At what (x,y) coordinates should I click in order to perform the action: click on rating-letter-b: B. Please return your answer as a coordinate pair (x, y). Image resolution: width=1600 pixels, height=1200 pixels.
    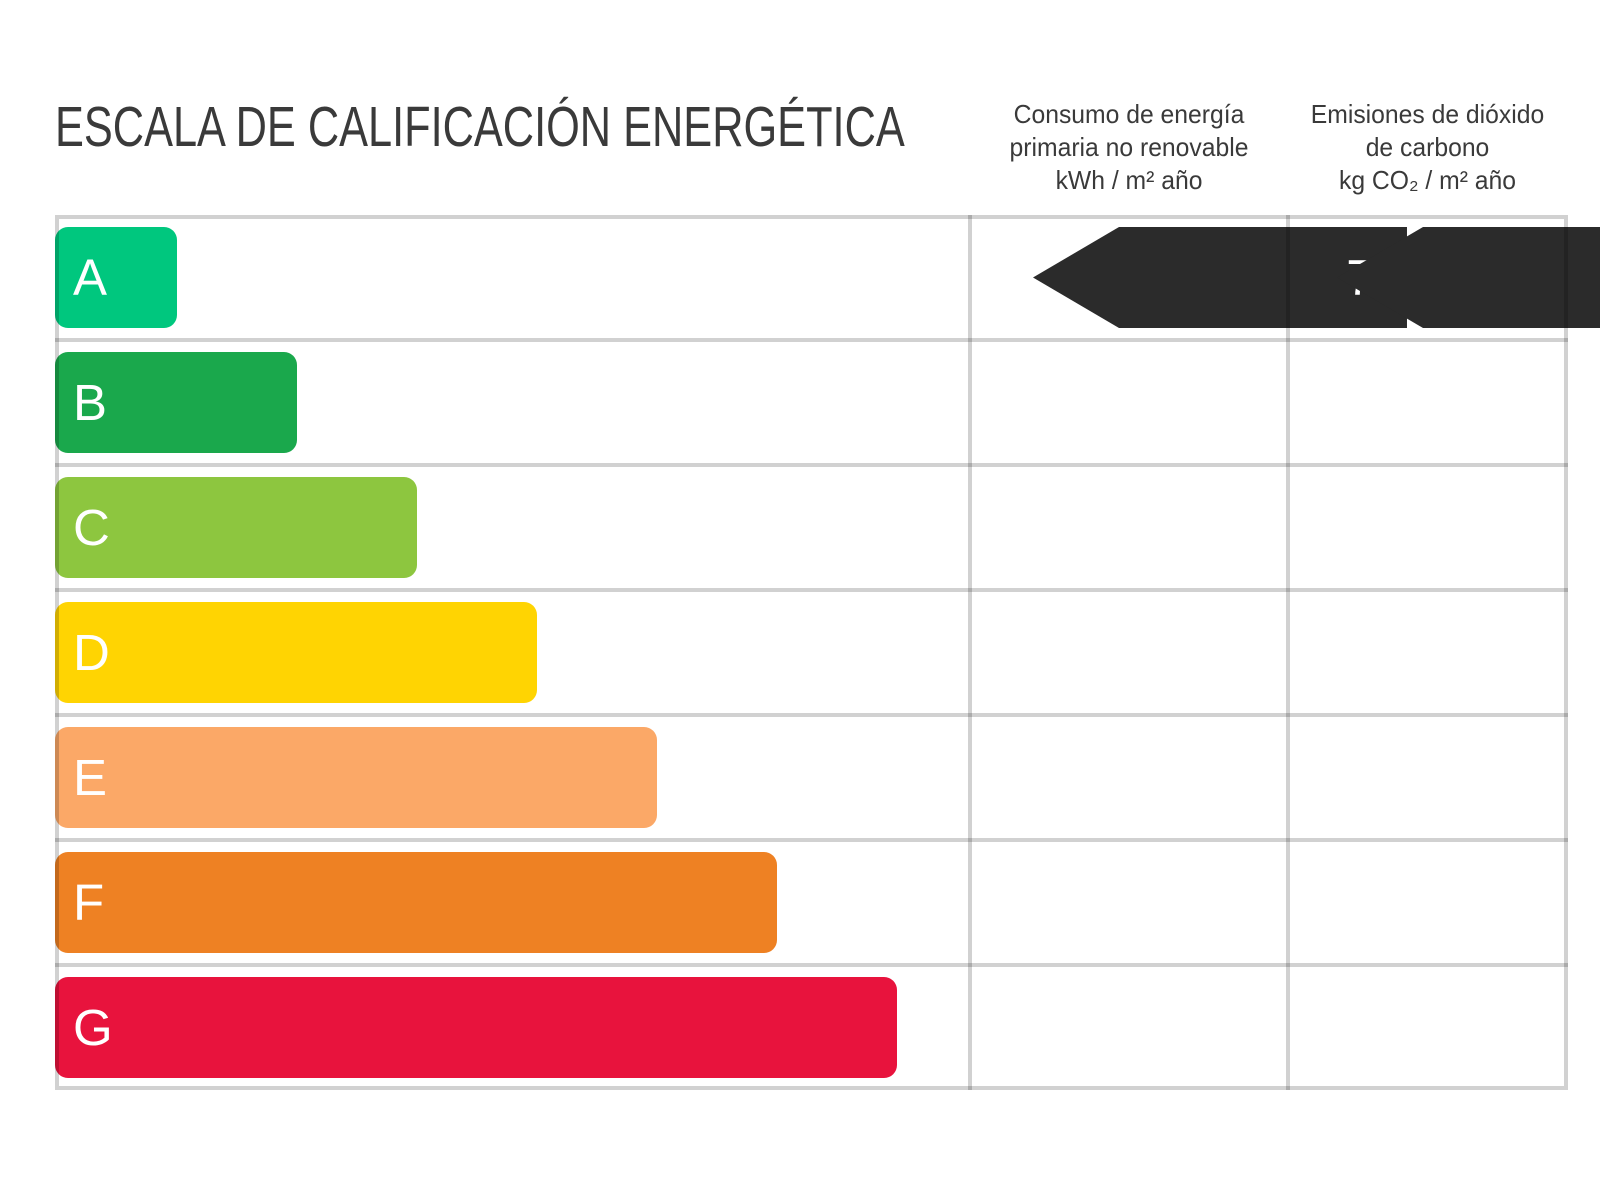
    Looking at the image, I should click on (90, 402).